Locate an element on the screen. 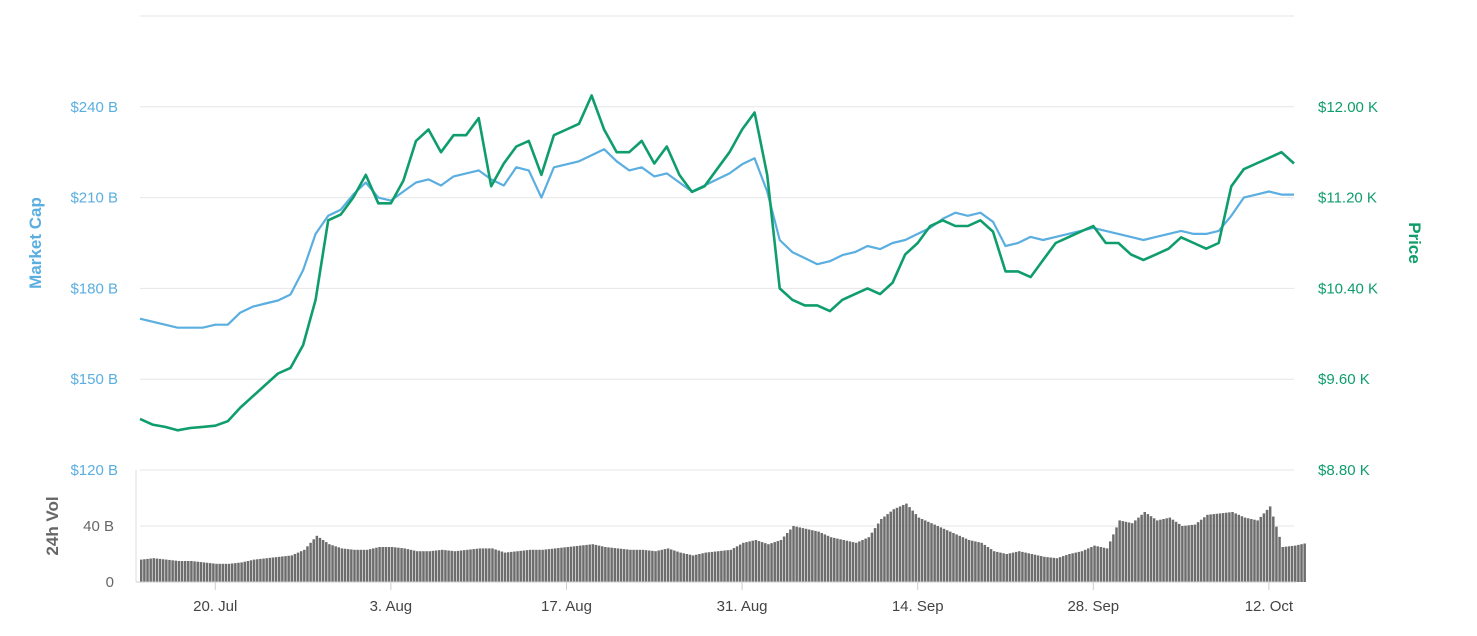 Image resolution: width=1477 pixels, height=636 pixels. right-axis-ticks: $9.60 K $10.40 K $11.20 K $12.00 K is located at coordinates (1348, 243).